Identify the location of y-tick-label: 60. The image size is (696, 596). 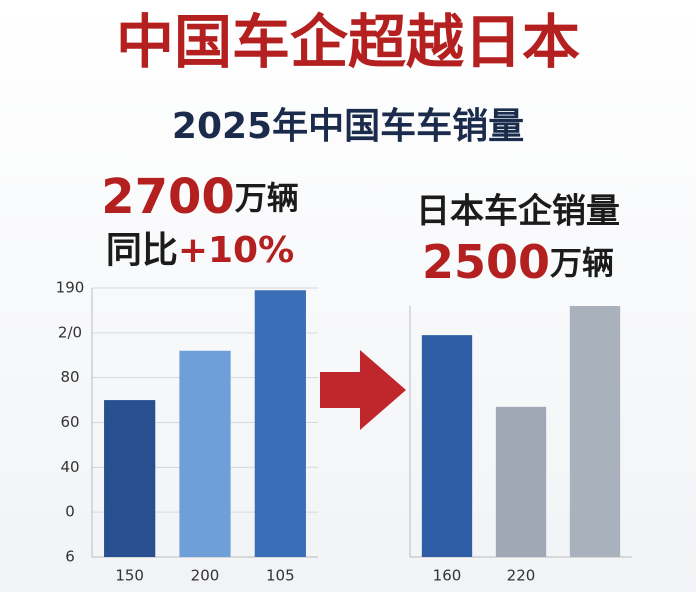
(69, 422).